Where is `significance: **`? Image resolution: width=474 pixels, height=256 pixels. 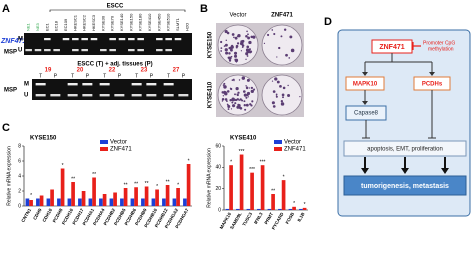 significance: ** is located at coordinates (73, 179).